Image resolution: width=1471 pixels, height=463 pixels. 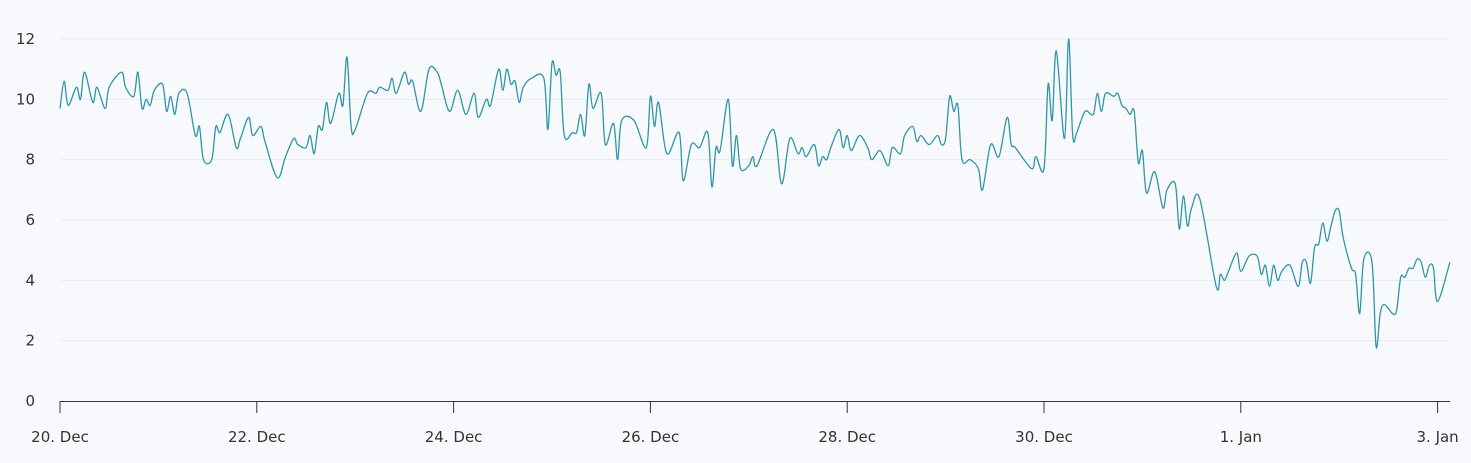 I want to click on x-tick-label: 24. Dec, so click(x=454, y=437).